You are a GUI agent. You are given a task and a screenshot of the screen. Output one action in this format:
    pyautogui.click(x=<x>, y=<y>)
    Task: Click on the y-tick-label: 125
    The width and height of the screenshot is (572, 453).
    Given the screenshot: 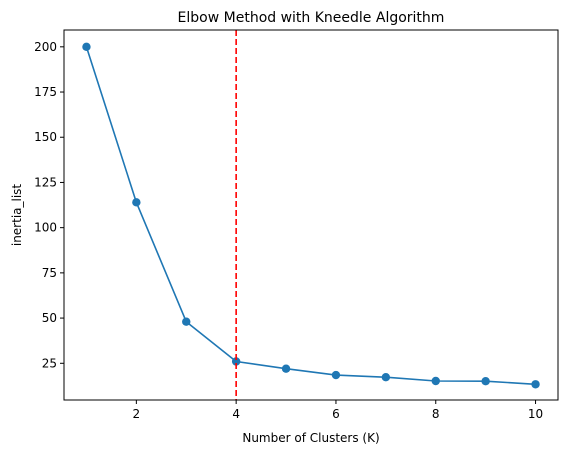 What is the action you would take?
    pyautogui.click(x=45, y=182)
    